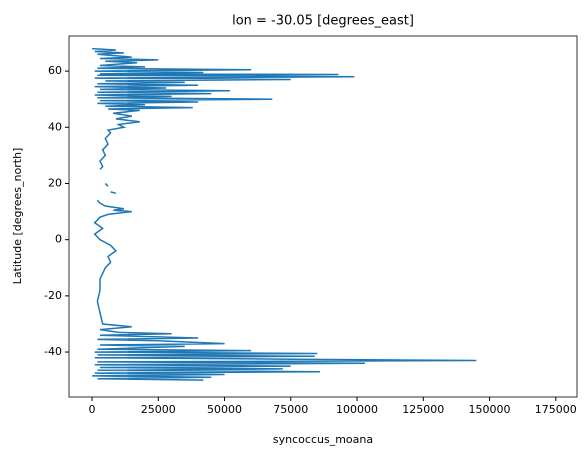  I want to click on x-tick-label: 125000, so click(423, 409).